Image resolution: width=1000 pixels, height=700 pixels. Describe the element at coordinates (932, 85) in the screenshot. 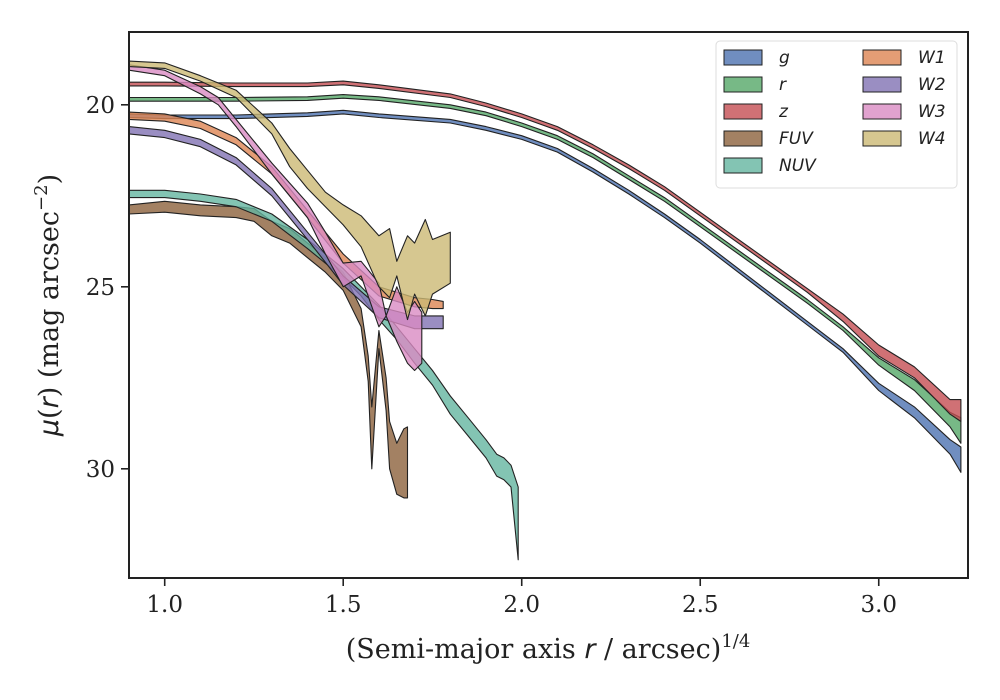

I see `legend-label-w2: W2` at that location.